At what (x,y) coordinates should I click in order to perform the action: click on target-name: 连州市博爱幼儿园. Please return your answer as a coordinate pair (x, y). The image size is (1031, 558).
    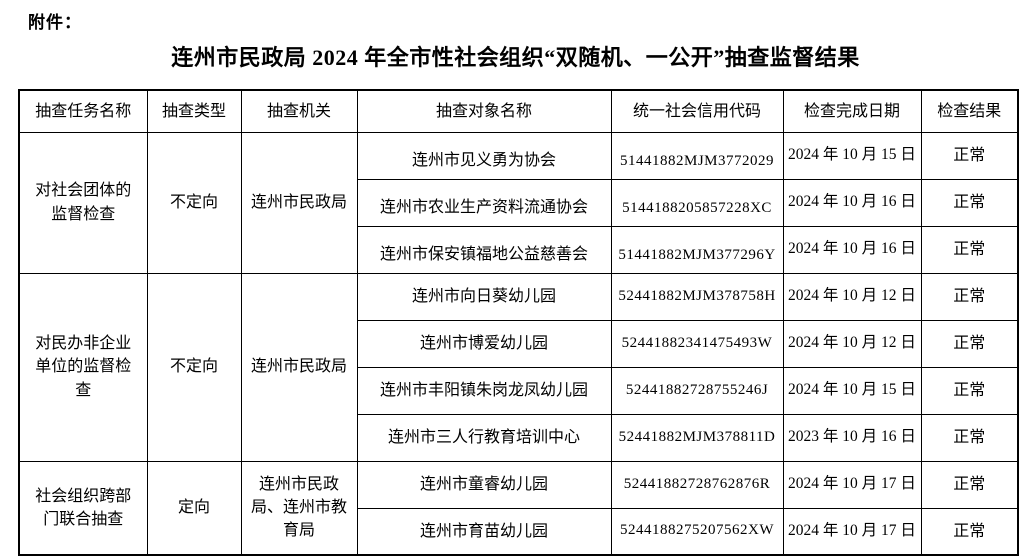
    Looking at the image, I should click on (484, 343).